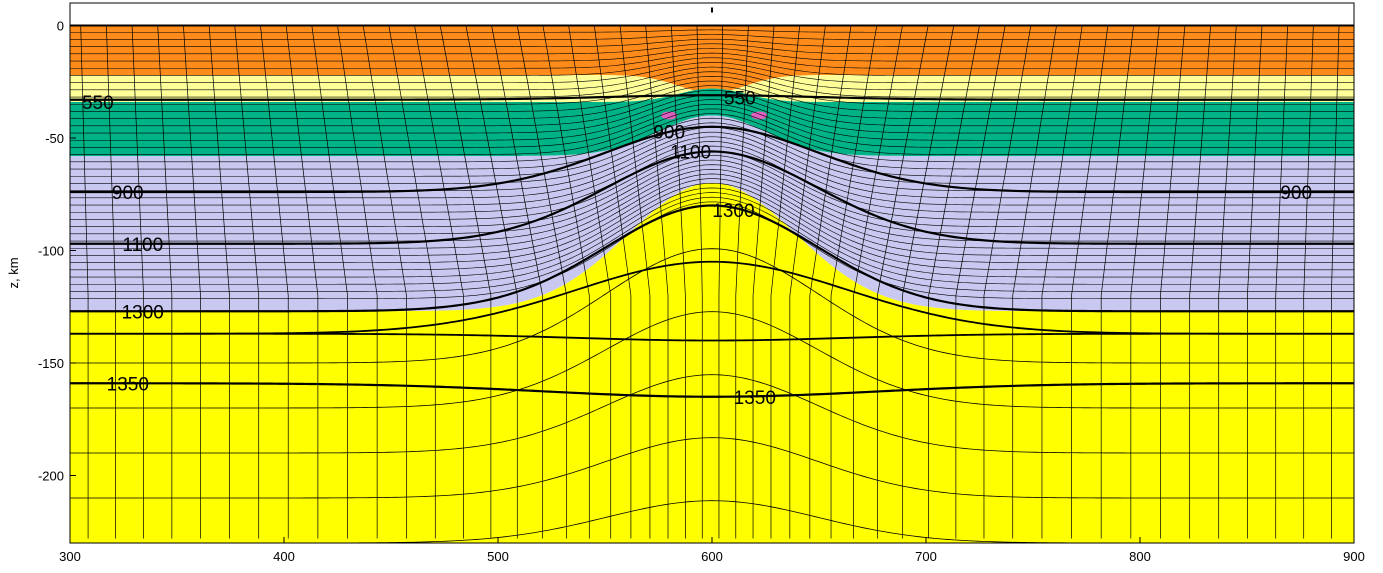  Describe the element at coordinates (1140, 556) in the screenshot. I see `x-tick-label: 800` at that location.